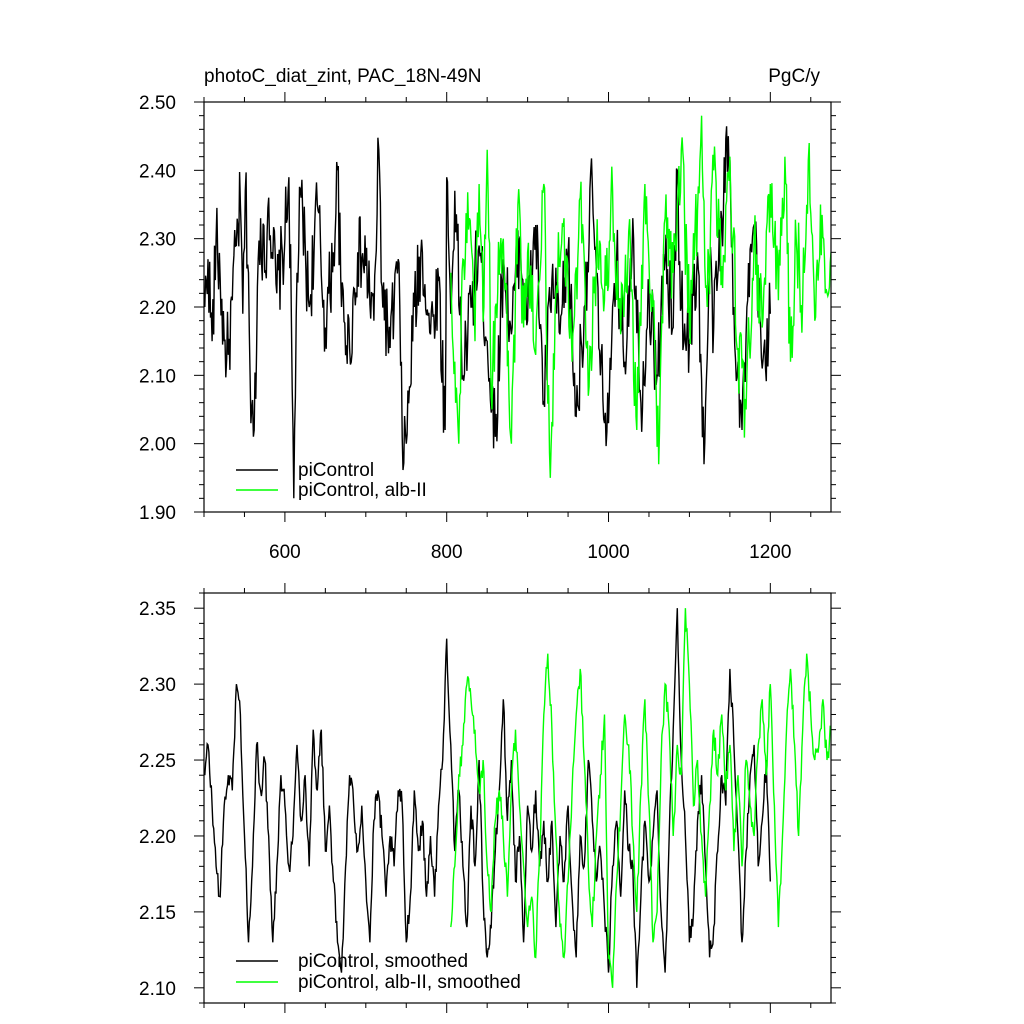 This screenshot has width=1024, height=1024. I want to click on x-tick-label: 600, so click(285, 552).